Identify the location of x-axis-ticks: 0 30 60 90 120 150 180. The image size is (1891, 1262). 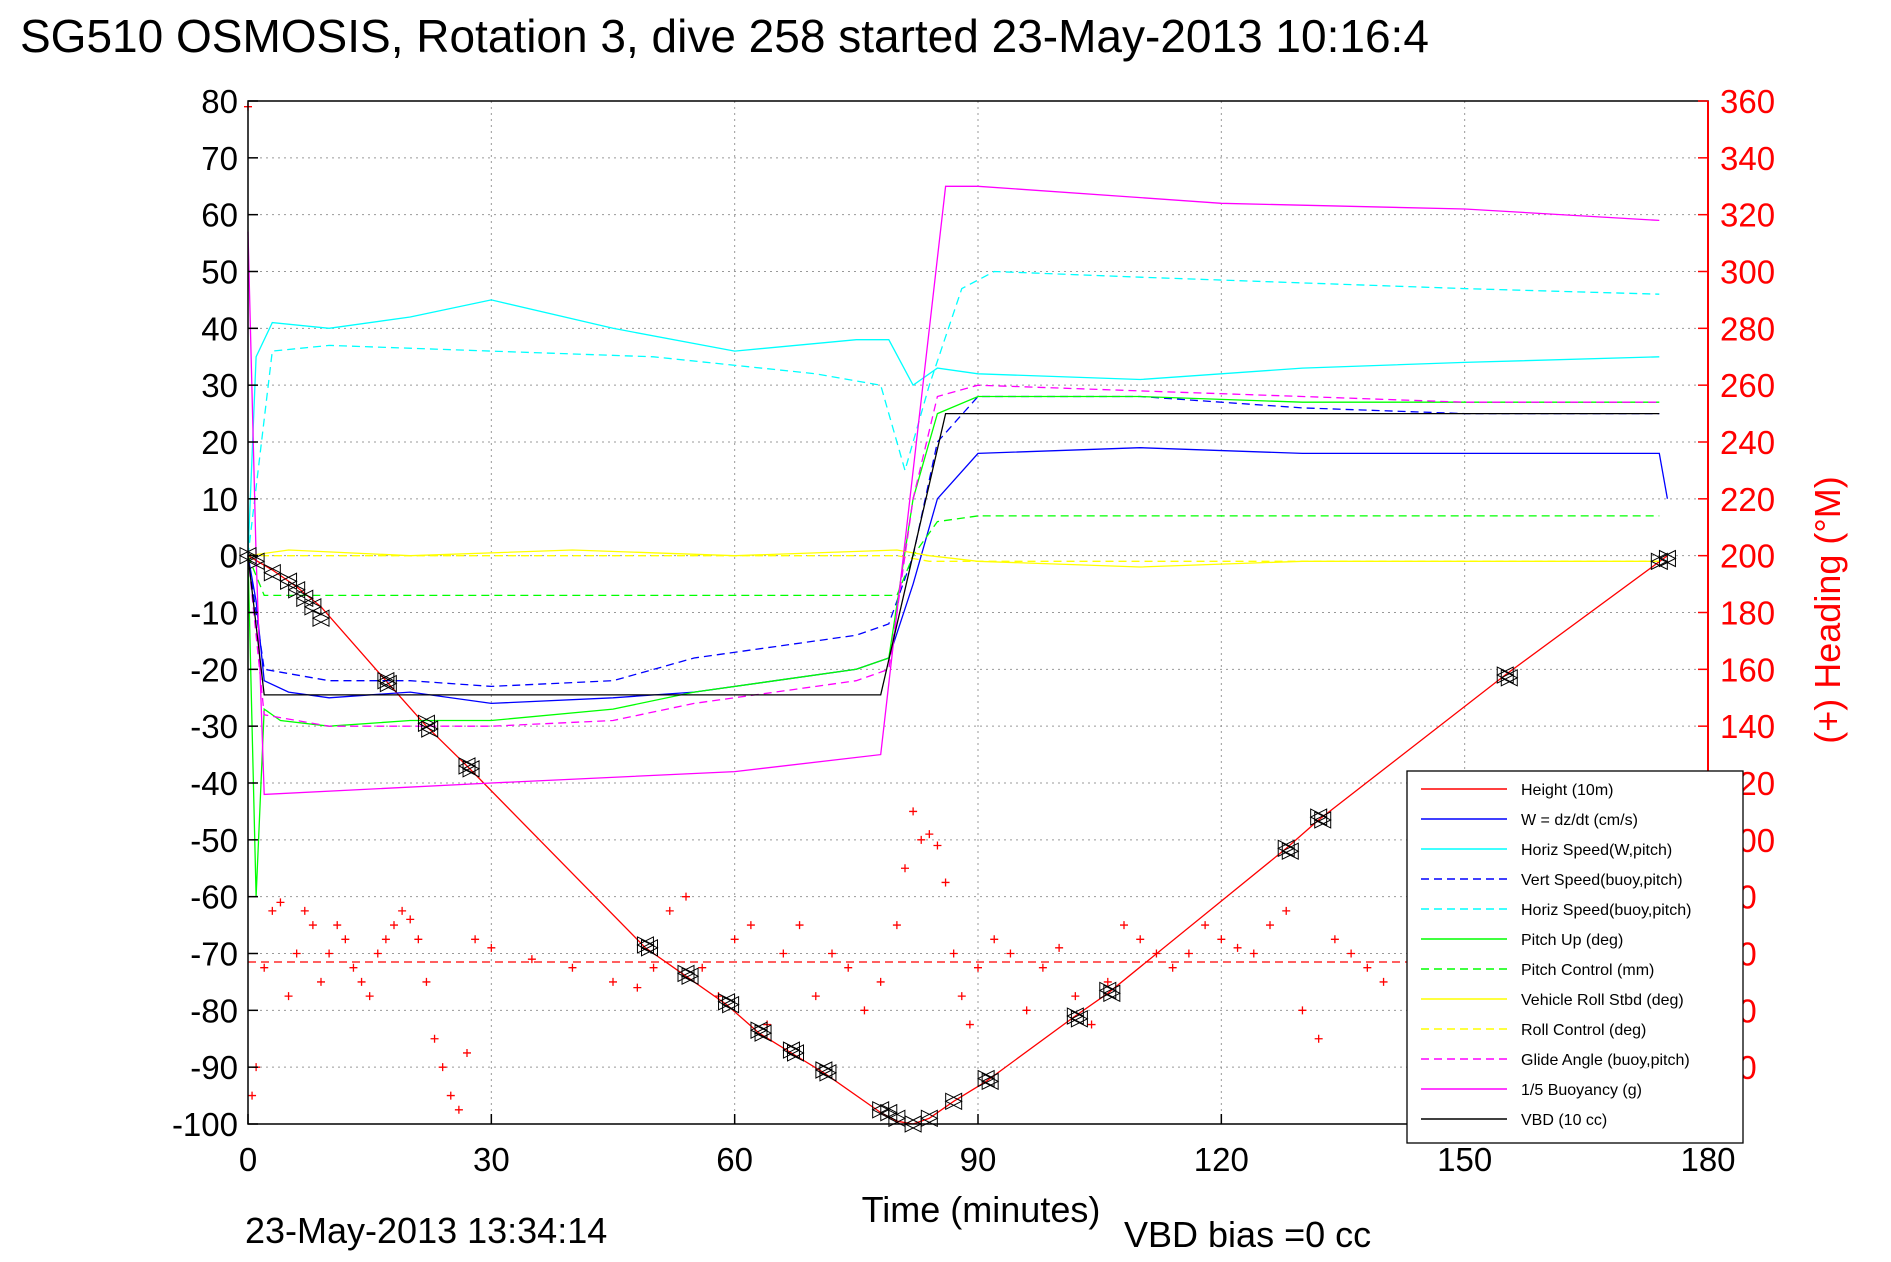
(987, 1146).